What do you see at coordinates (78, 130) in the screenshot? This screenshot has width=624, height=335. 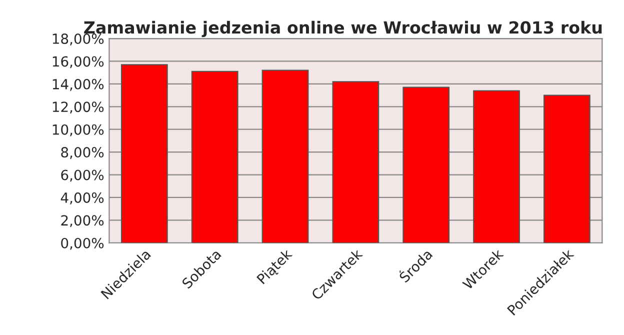 I see `y-tick-label: 10,00%` at bounding box center [78, 130].